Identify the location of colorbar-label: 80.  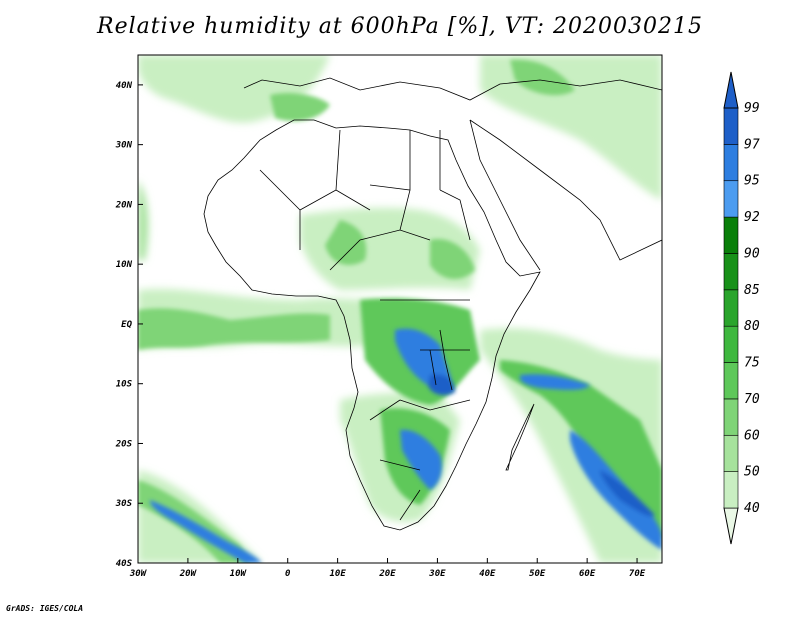
(752, 326).